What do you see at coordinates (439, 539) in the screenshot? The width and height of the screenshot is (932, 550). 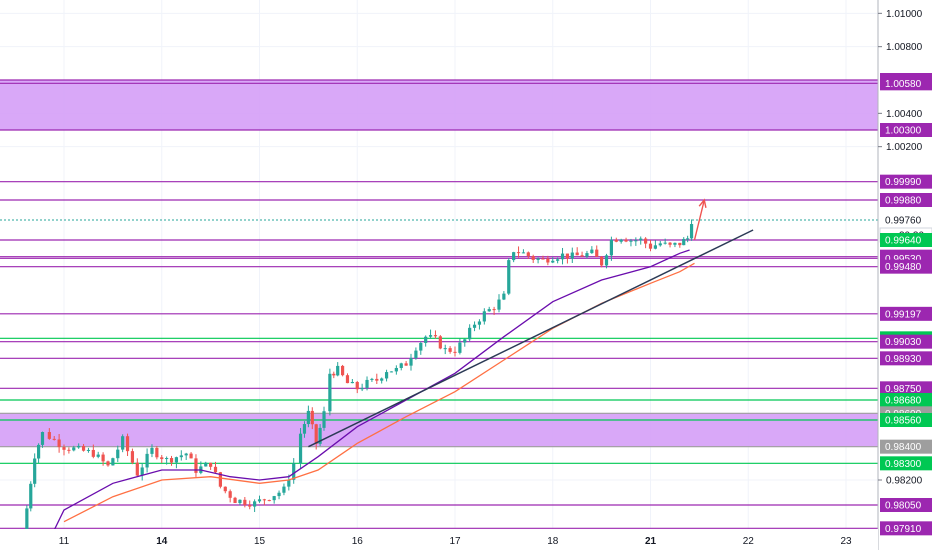 I see `time-axis` at bounding box center [439, 539].